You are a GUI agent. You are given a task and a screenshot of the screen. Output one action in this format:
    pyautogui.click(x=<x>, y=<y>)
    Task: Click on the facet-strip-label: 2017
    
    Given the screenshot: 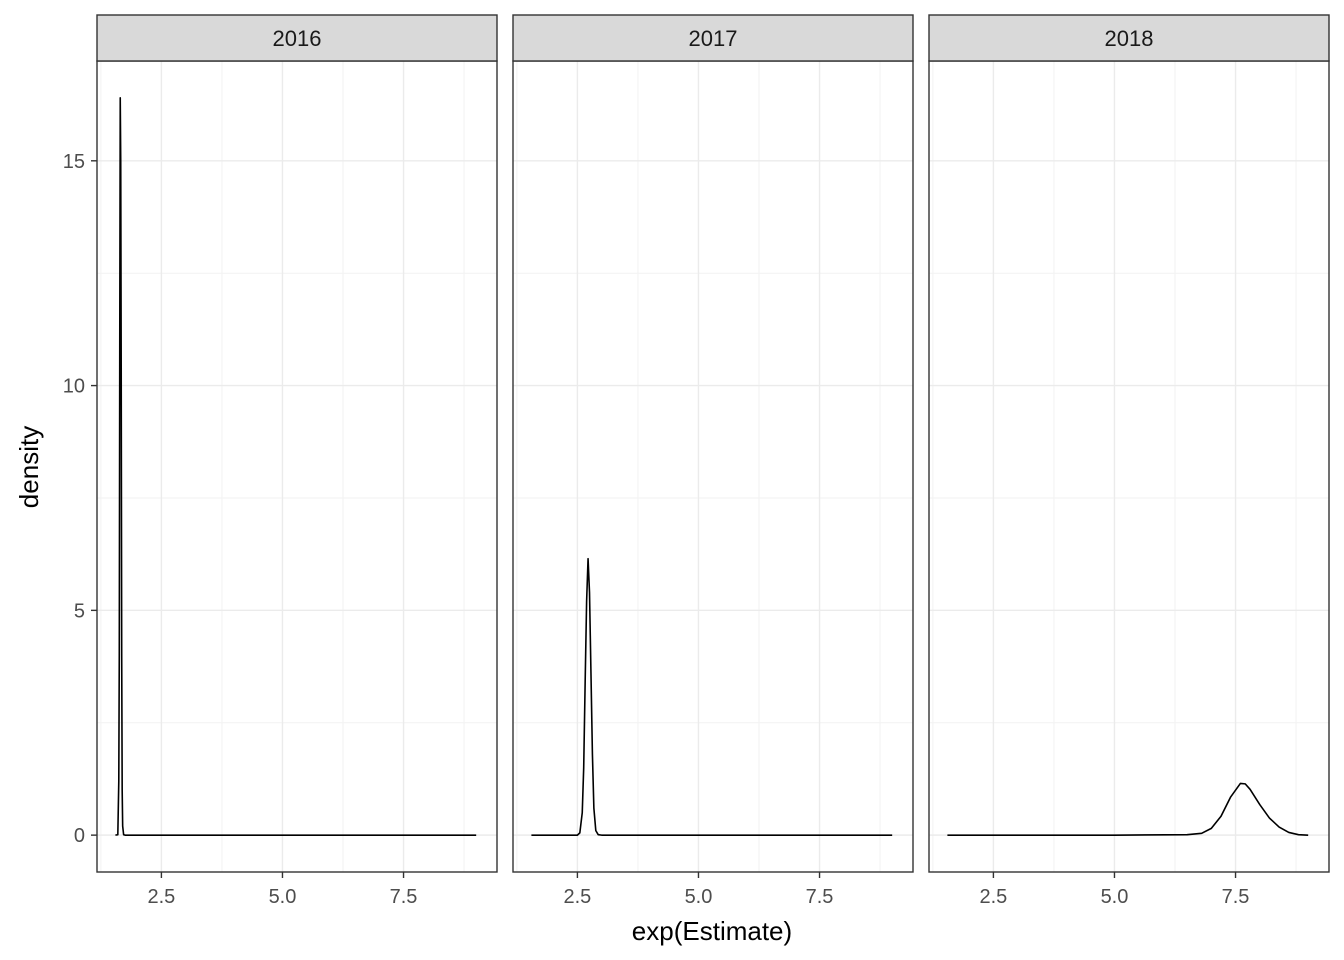 What is the action you would take?
    pyautogui.click(x=713, y=38)
    